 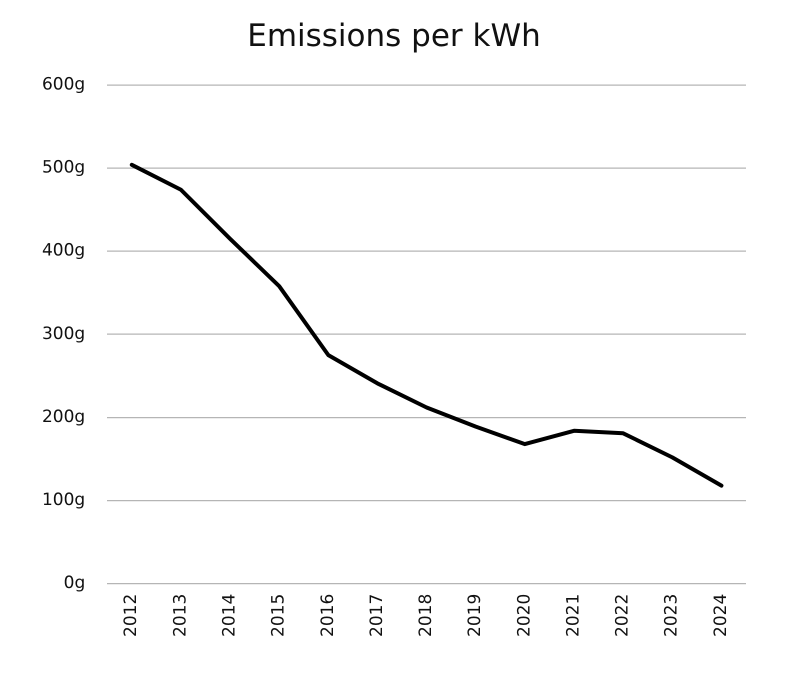 I want to click on x-tick-label: 2012, so click(x=131, y=615).